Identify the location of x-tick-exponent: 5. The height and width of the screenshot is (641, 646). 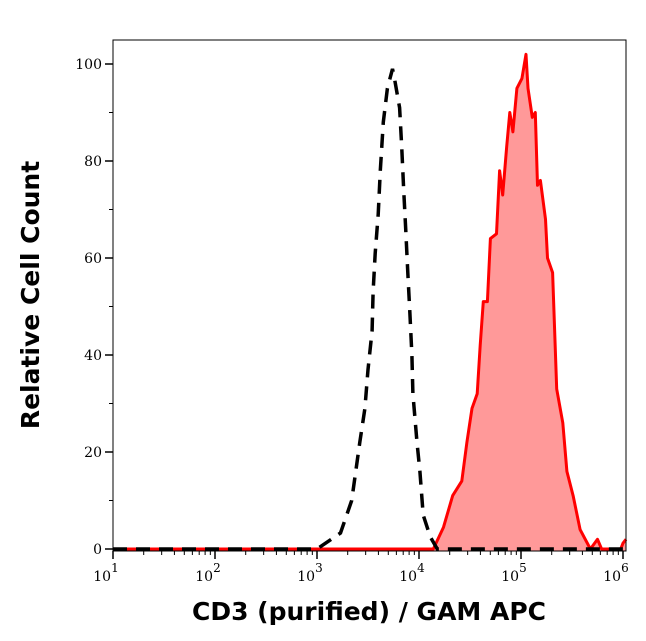
(523, 568).